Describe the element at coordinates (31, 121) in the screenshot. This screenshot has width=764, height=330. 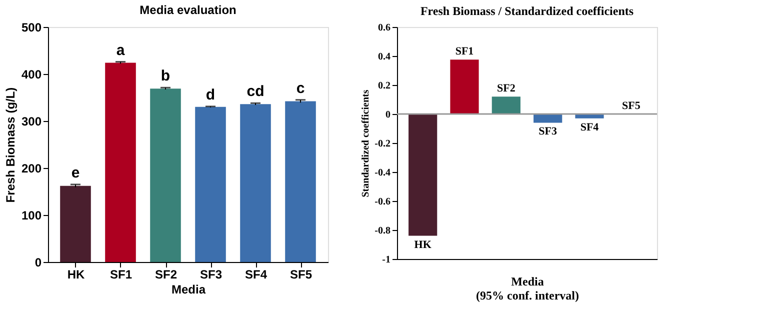
I see `y-tick-label: 300` at that location.